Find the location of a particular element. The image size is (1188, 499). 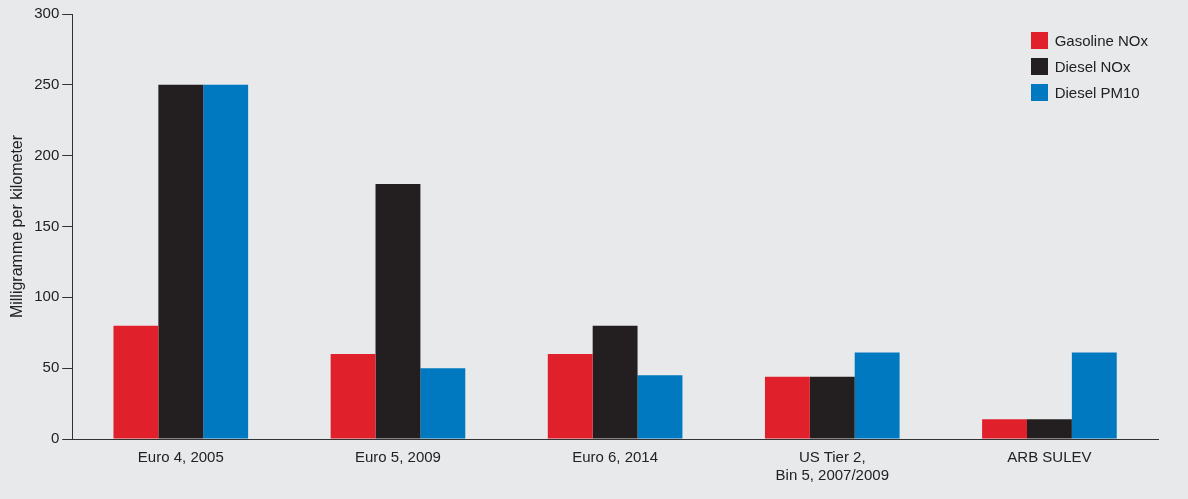

y-tick-label: 50 is located at coordinates (51, 367).